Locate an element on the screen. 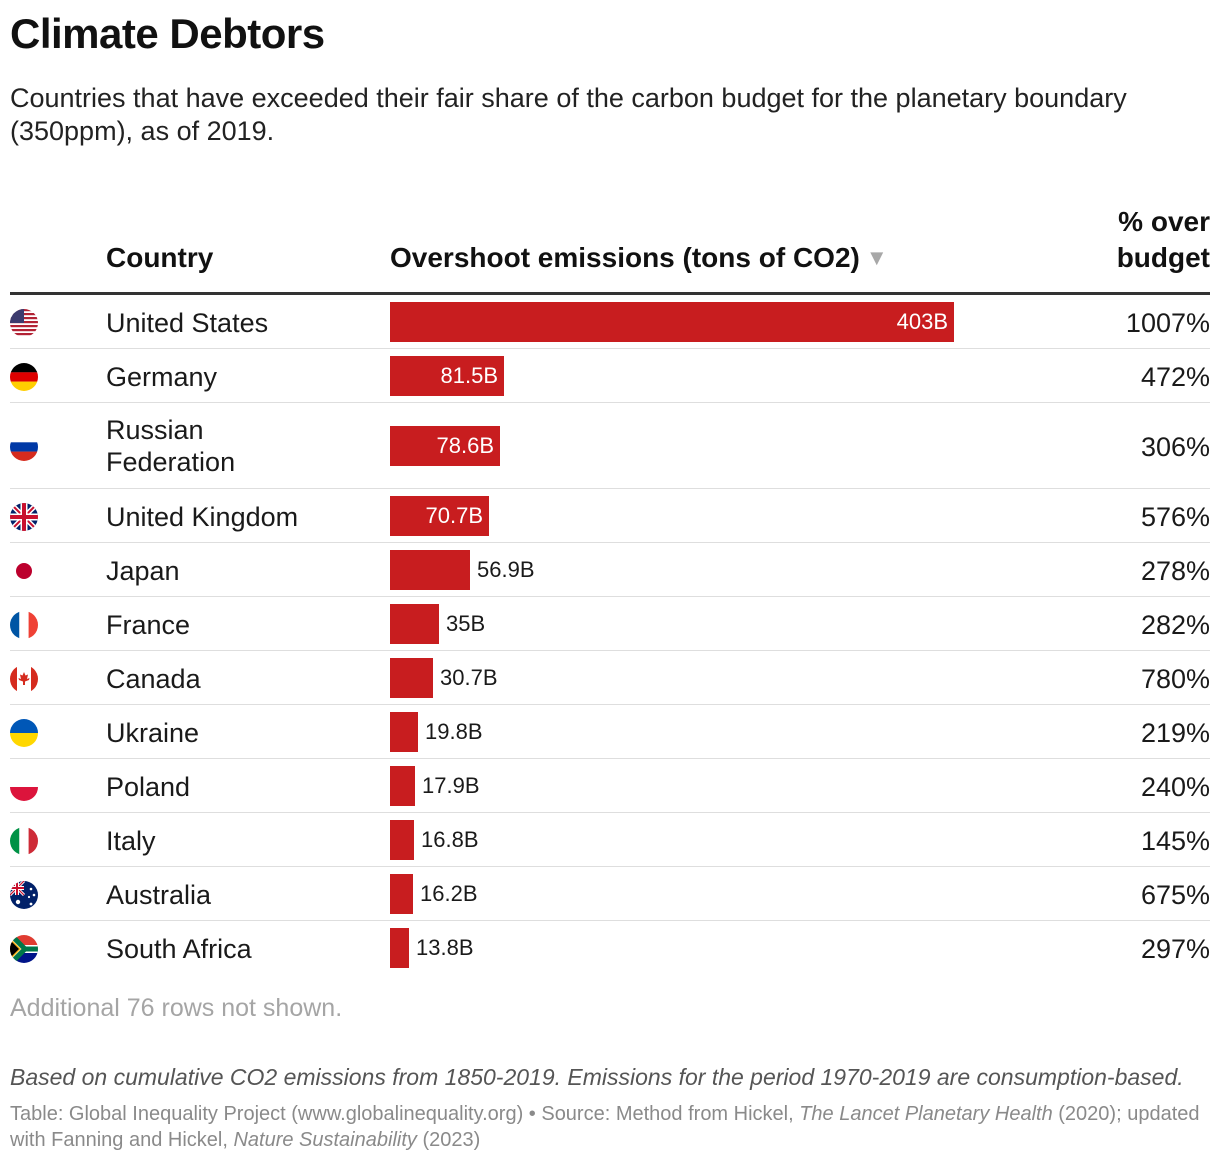  pct-over-budget: 219% is located at coordinates (1175, 733).